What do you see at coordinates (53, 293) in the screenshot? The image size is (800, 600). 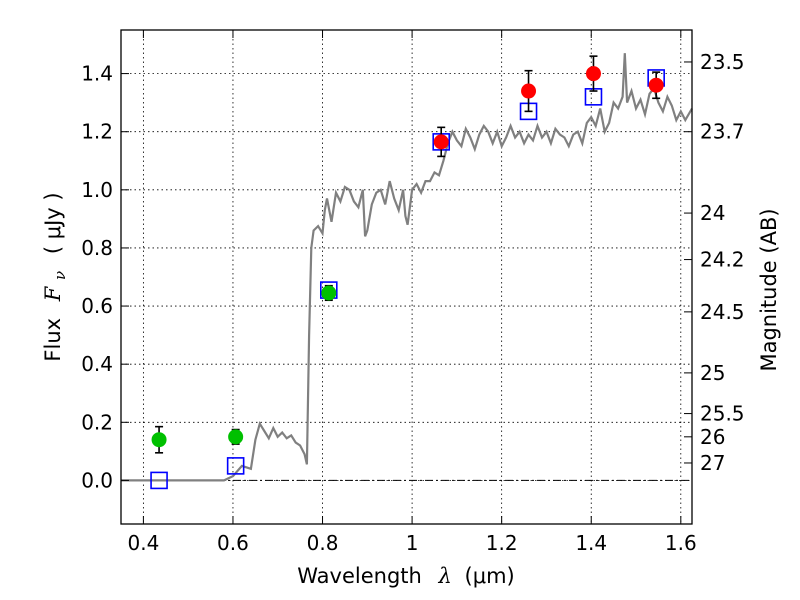 I see `y-axis-label-symbol: F` at bounding box center [53, 293].